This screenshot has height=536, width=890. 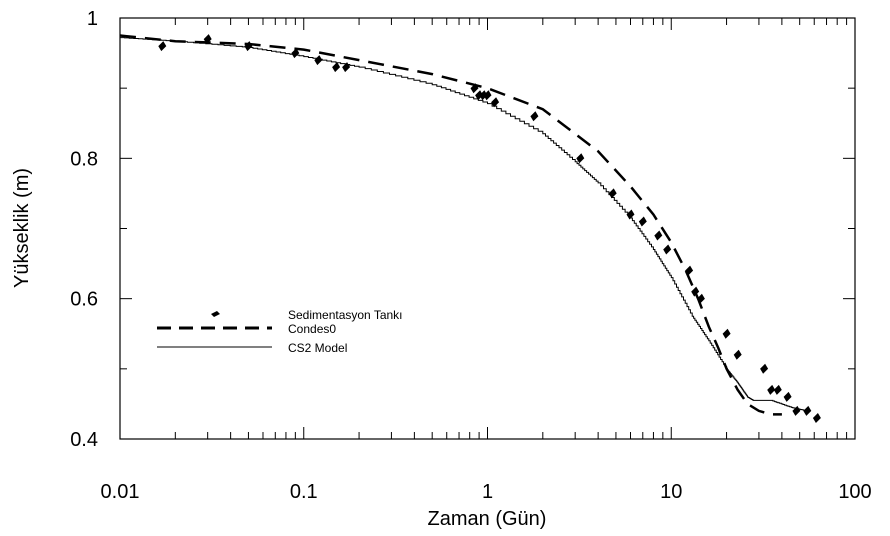 What do you see at coordinates (345, 315) in the screenshot?
I see `legend-label-sedimentasyon: Sedimentasyon Tankı` at bounding box center [345, 315].